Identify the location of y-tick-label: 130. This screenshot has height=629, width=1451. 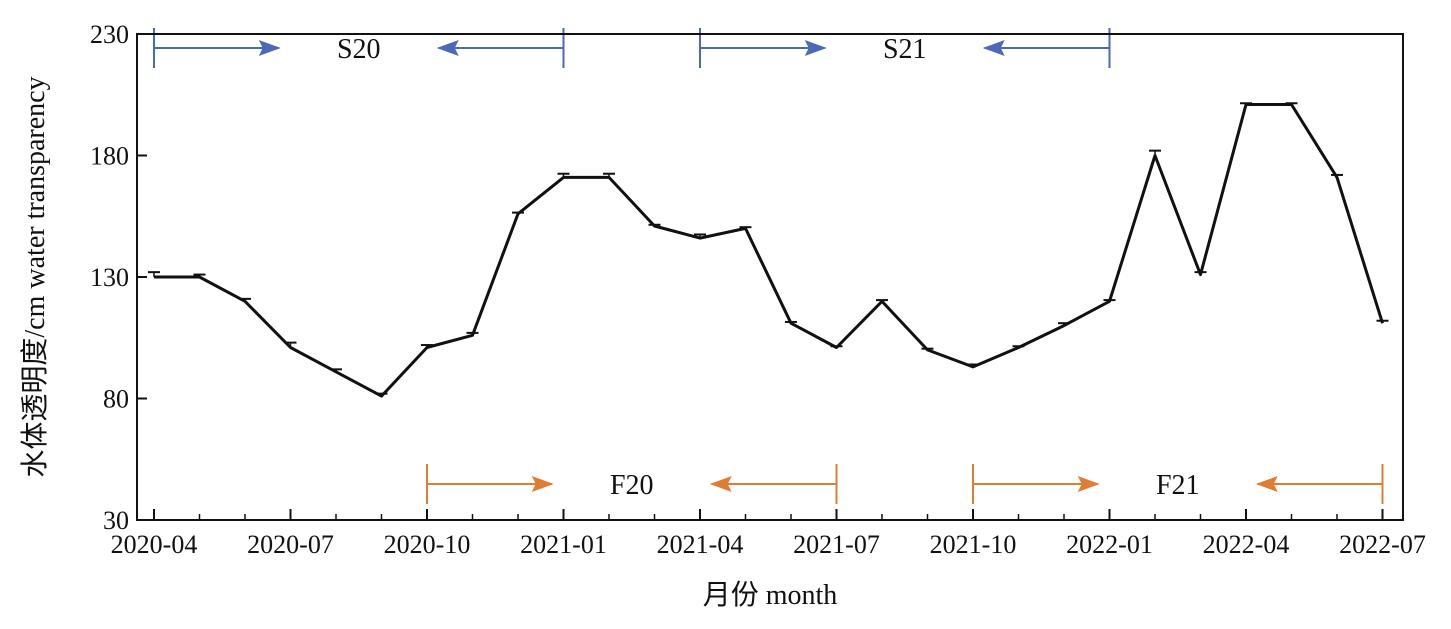
(109, 277).